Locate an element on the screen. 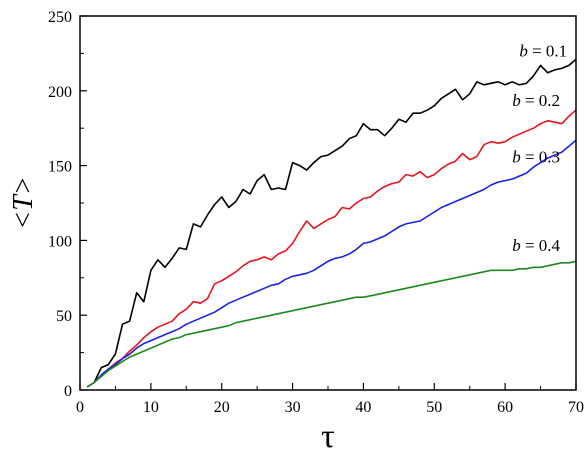 The width and height of the screenshot is (588, 457). y-tick-label: 50 is located at coordinates (64, 316).